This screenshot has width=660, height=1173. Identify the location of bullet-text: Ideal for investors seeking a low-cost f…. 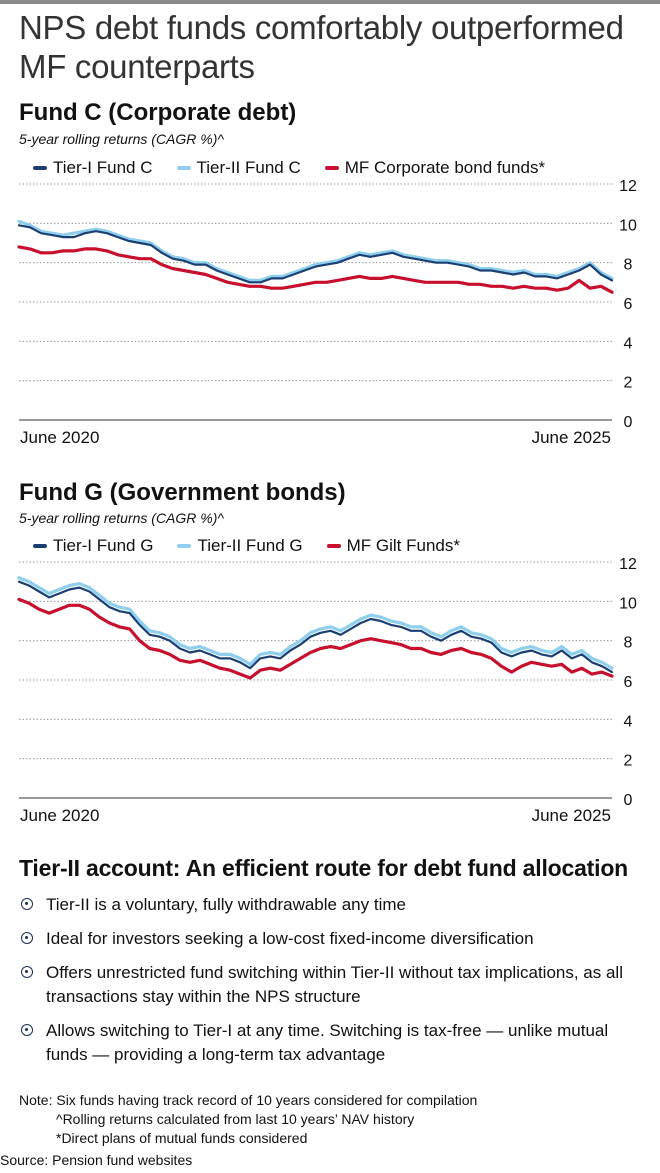
(290, 938).